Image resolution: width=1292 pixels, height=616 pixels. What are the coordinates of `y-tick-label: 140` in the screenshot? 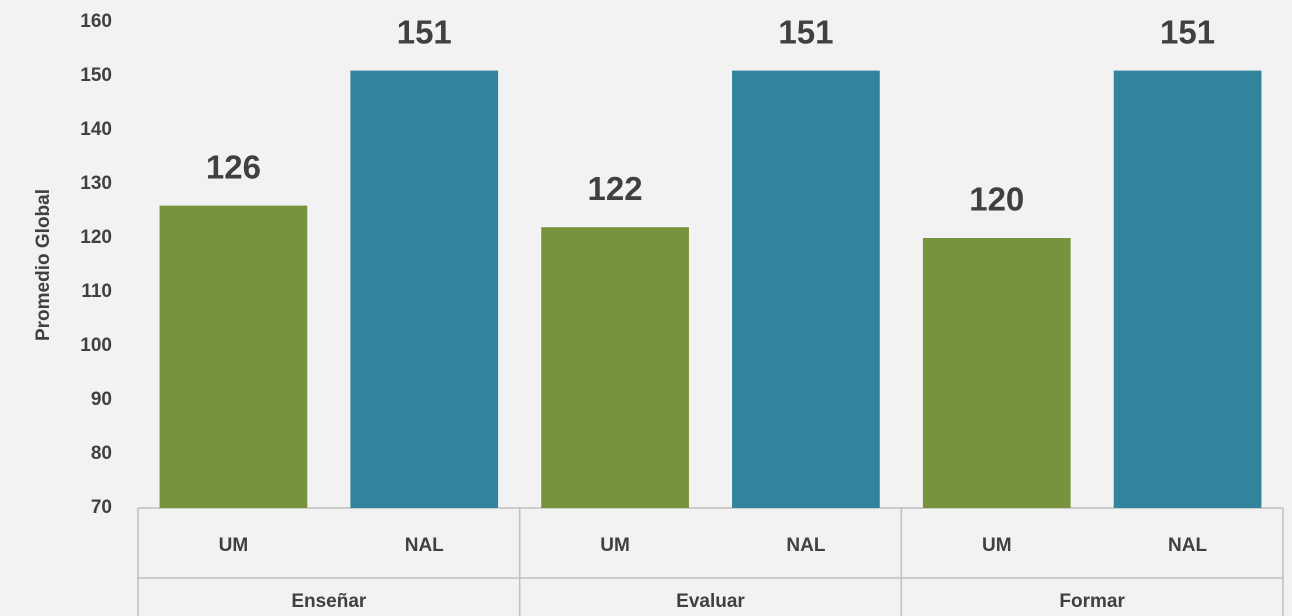 It's located at (96, 129).